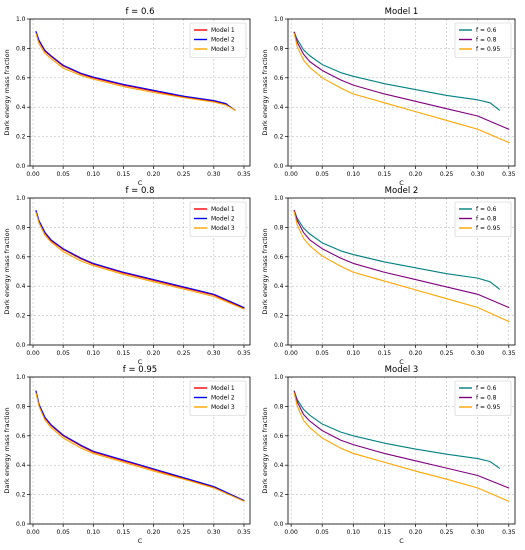 The image size is (525, 550). Describe the element at coordinates (486, 219) in the screenshot. I see `legend-label: f = 0.8` at that location.